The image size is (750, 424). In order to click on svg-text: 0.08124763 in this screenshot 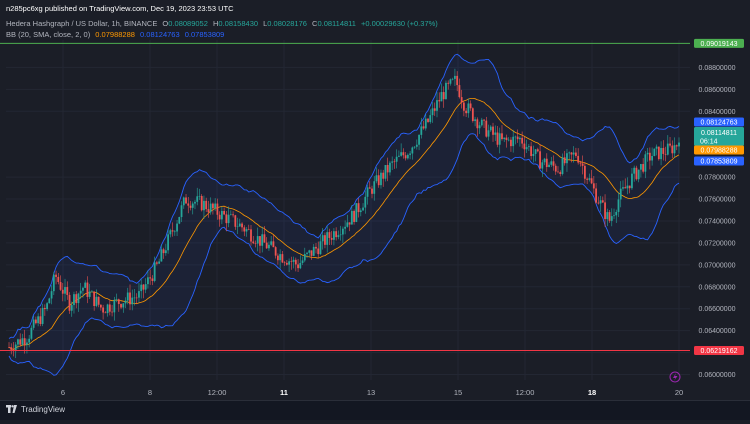, I will do `click(719, 123)`.